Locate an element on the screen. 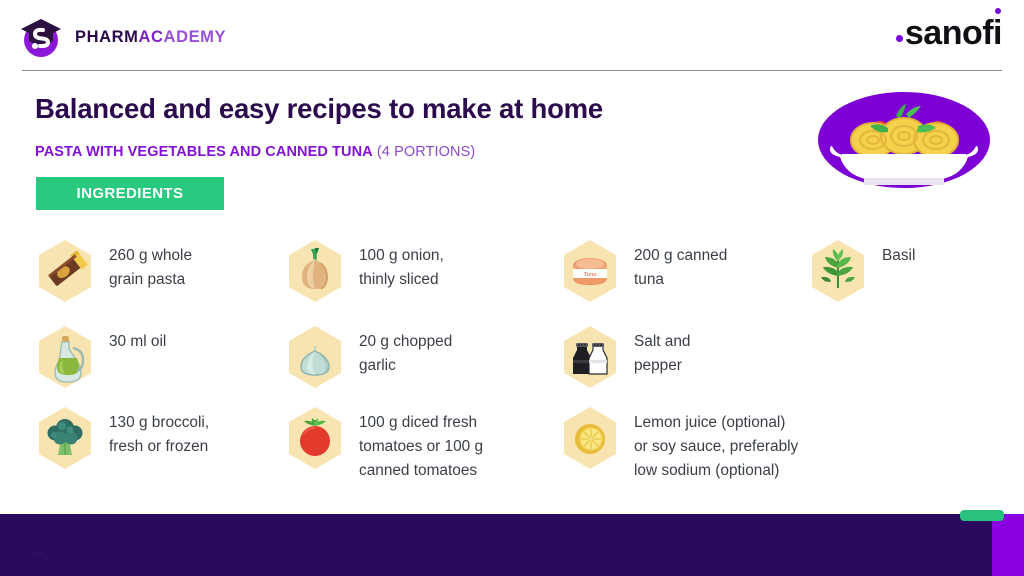 This screenshot has height=576, width=1024. brand-word-part2: AC is located at coordinates (151, 36).